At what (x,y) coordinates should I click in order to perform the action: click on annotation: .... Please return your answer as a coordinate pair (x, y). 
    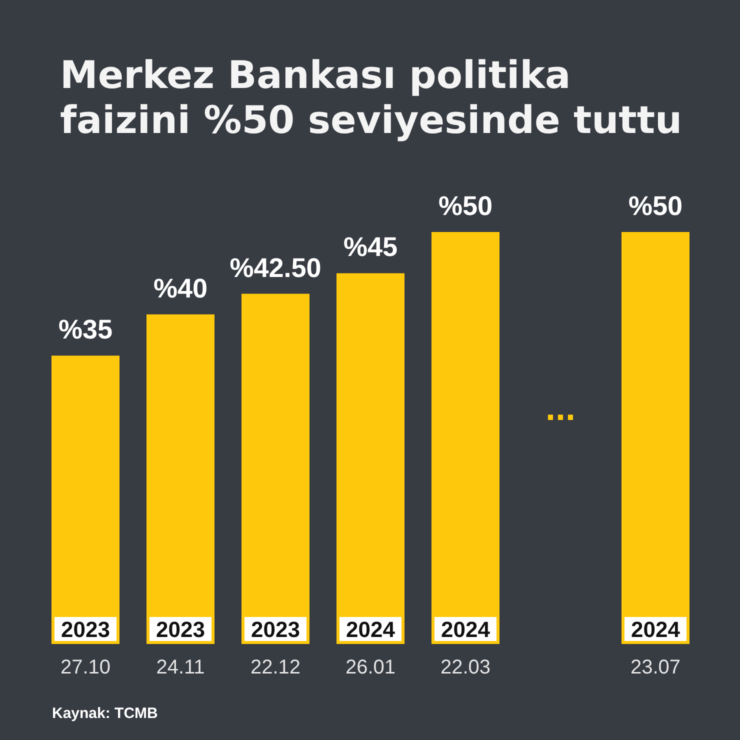
    Looking at the image, I should click on (560, 407).